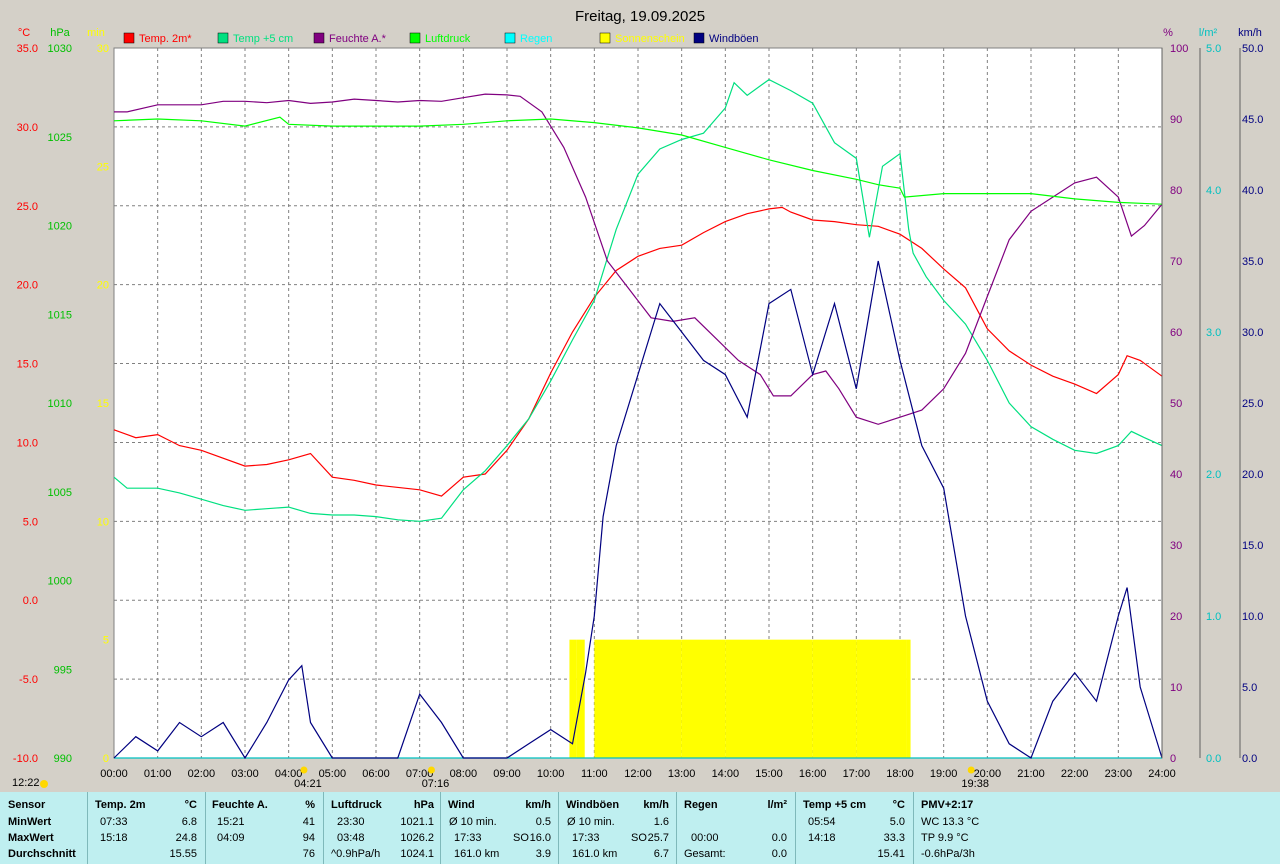 The height and width of the screenshot is (864, 1280). Describe the element at coordinates (591, 822) in the screenshot. I see `windboen-avg10-label: Ø 10 min.` at that location.